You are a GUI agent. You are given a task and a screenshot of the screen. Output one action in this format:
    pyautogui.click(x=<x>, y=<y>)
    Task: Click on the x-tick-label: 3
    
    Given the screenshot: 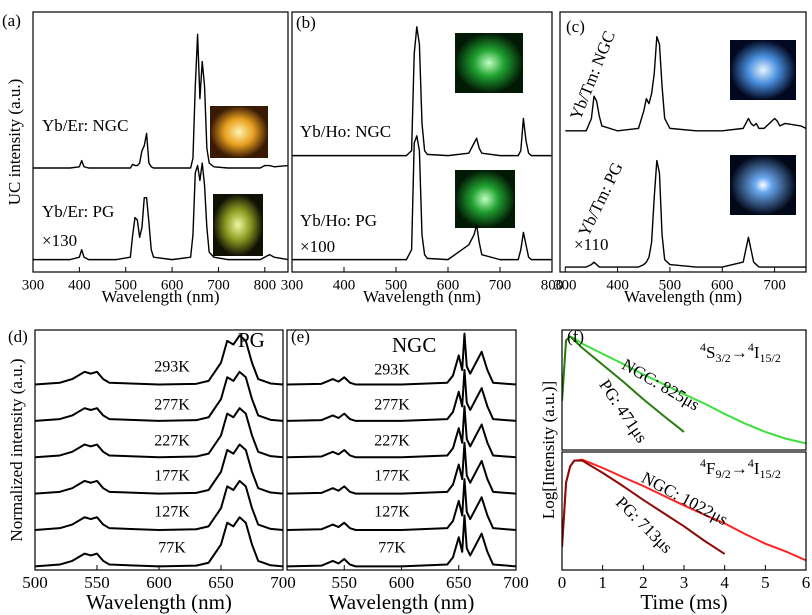 What is the action you would take?
    pyautogui.click(x=684, y=582)
    